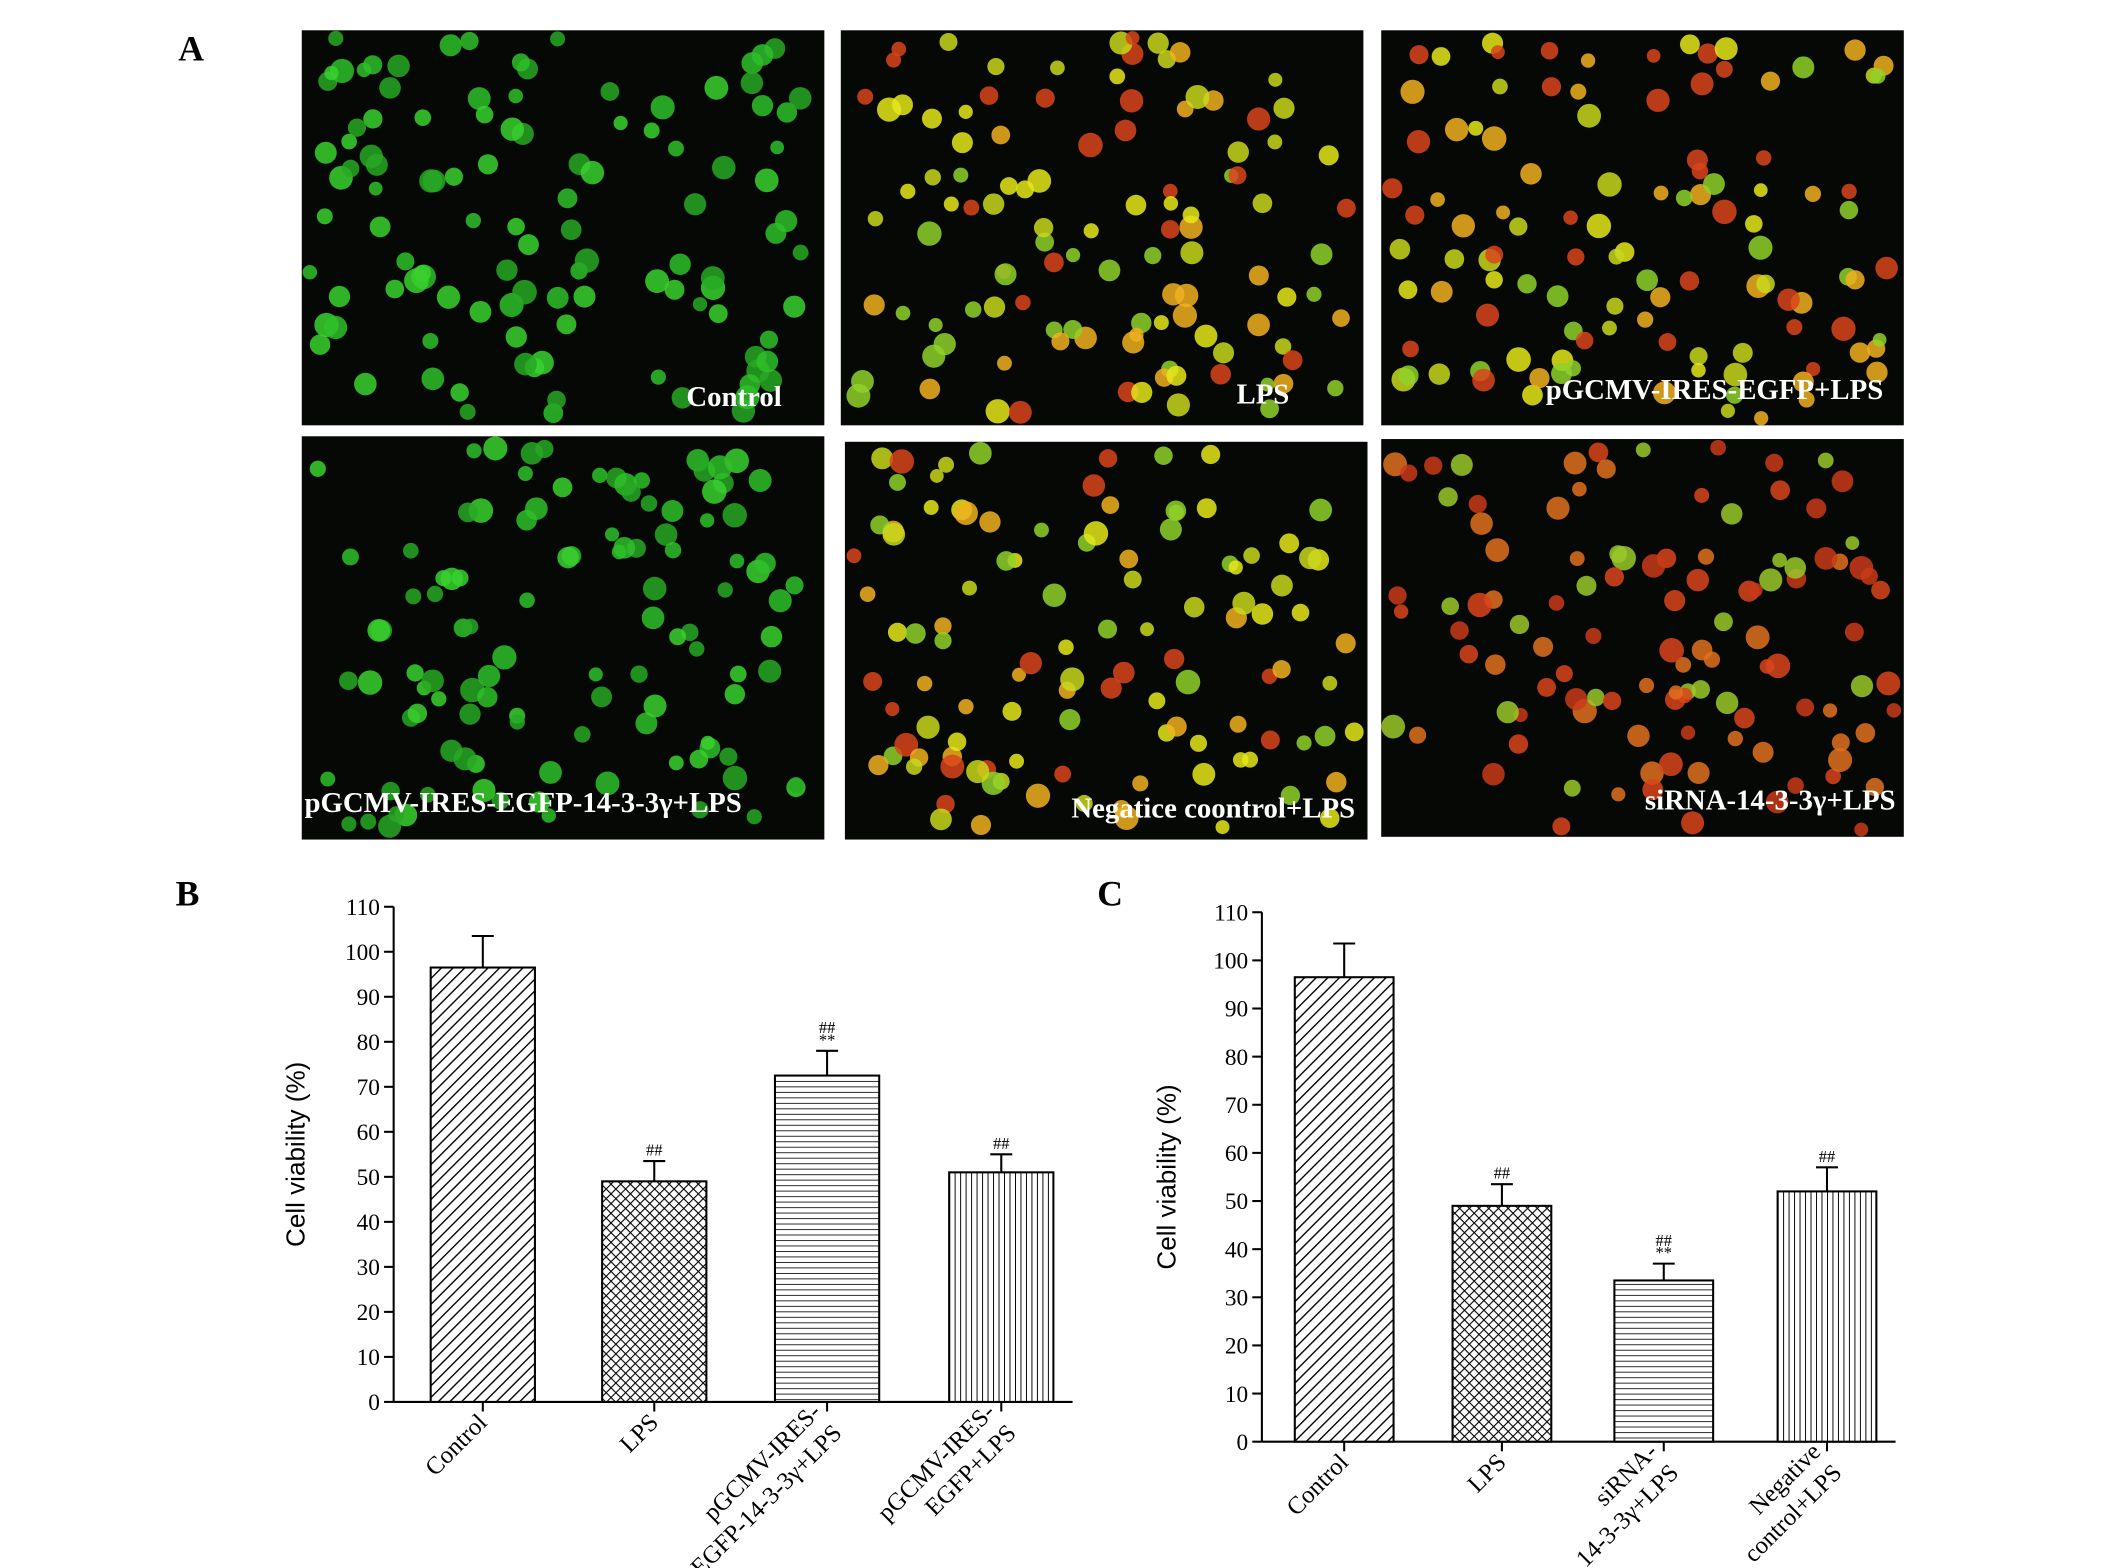  What do you see at coordinates (1231, 913) in the screenshot?
I see `y-tick-label: 110` at bounding box center [1231, 913].